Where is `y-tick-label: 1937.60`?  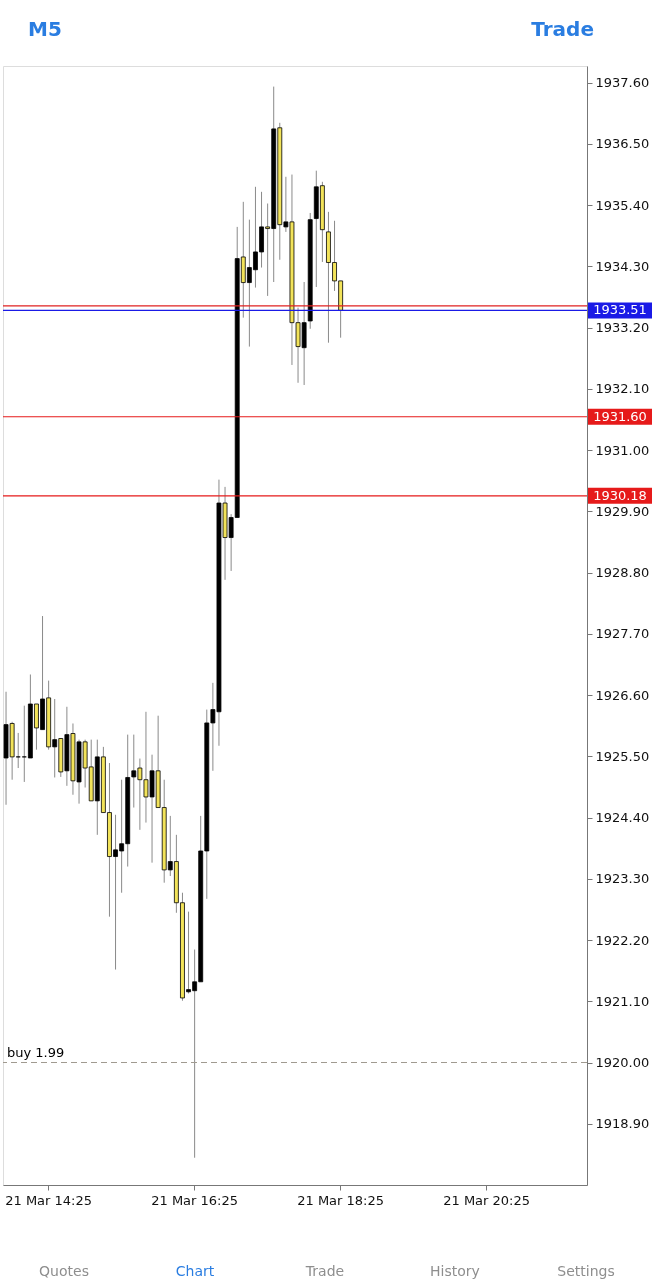 y-tick-label: 1937.60 is located at coordinates (622, 83).